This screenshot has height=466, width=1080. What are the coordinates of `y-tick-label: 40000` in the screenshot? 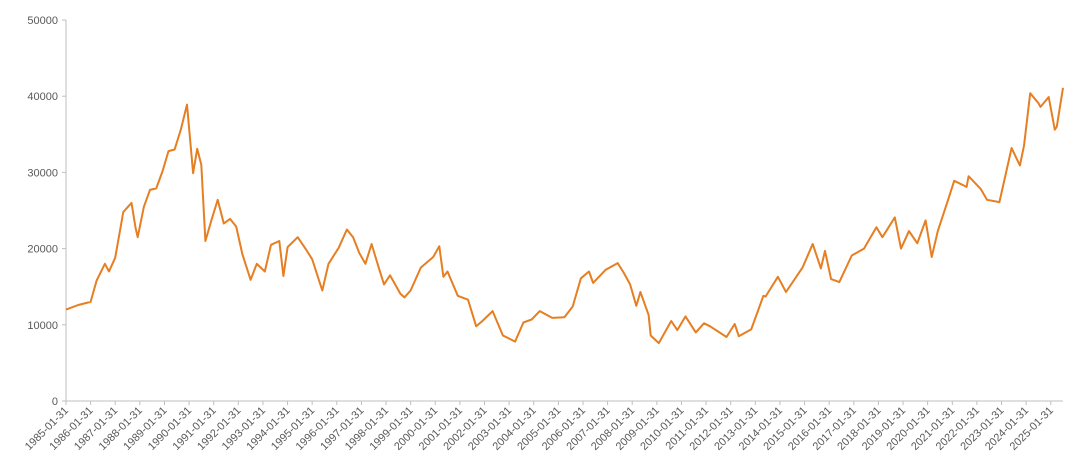 It's located at (42, 97).